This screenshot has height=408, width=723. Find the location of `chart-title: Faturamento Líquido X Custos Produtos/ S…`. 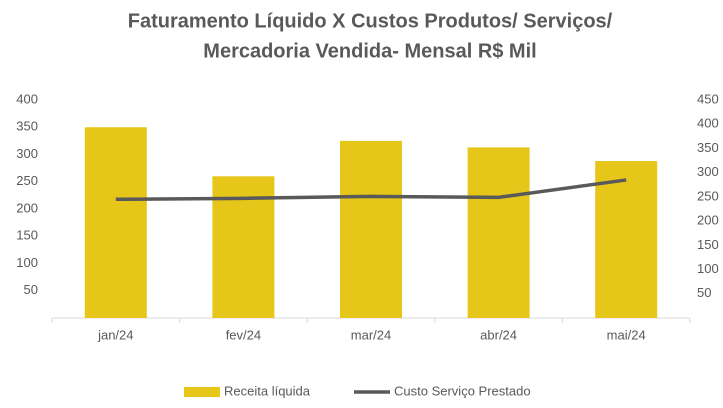

chart-title: Faturamento Líquido X Custos Produtos/ S… is located at coordinates (370, 21).